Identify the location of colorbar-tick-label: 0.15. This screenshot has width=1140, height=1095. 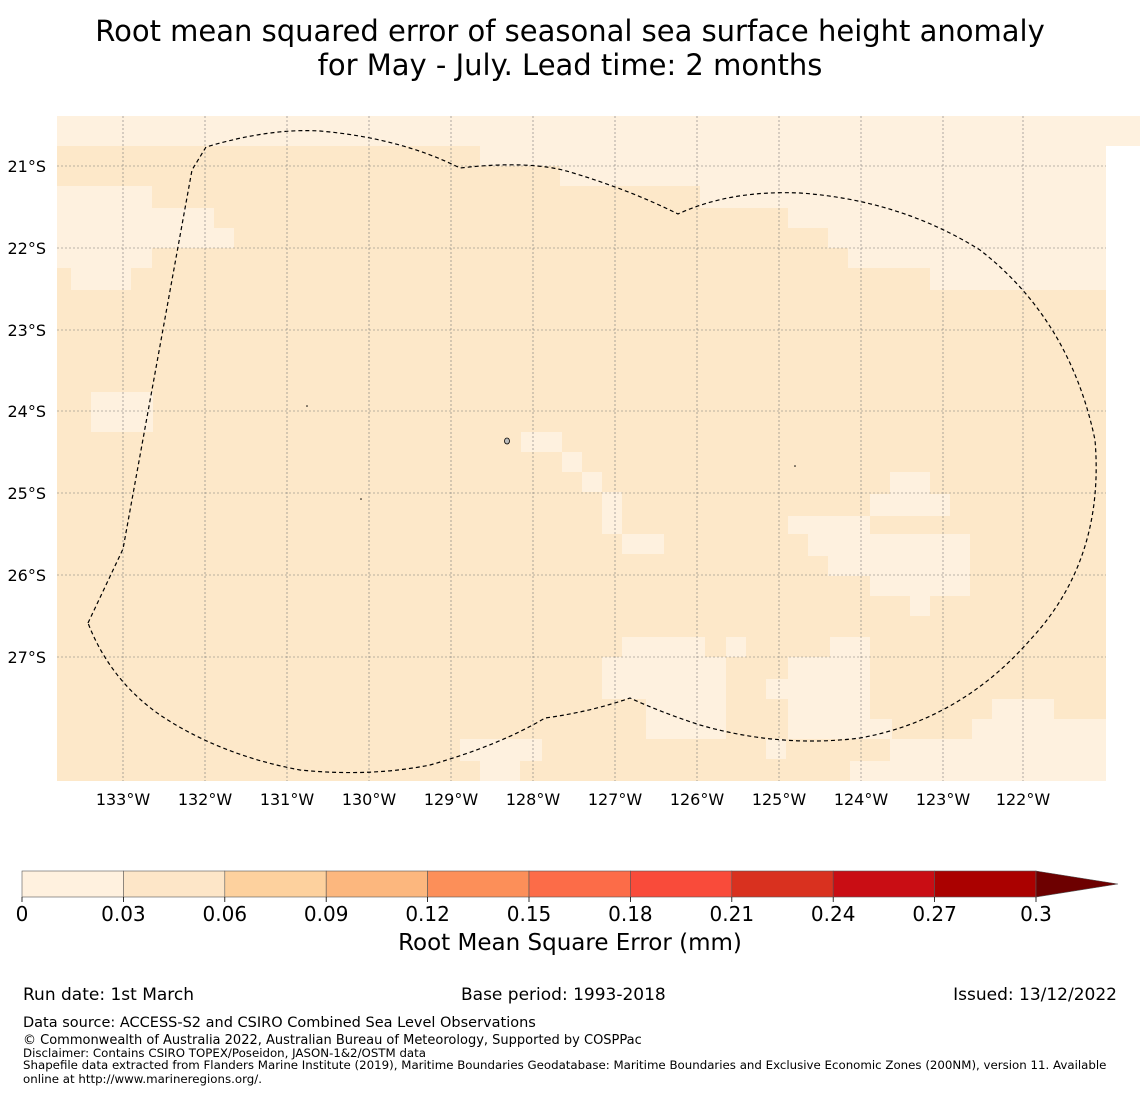
(529, 914).